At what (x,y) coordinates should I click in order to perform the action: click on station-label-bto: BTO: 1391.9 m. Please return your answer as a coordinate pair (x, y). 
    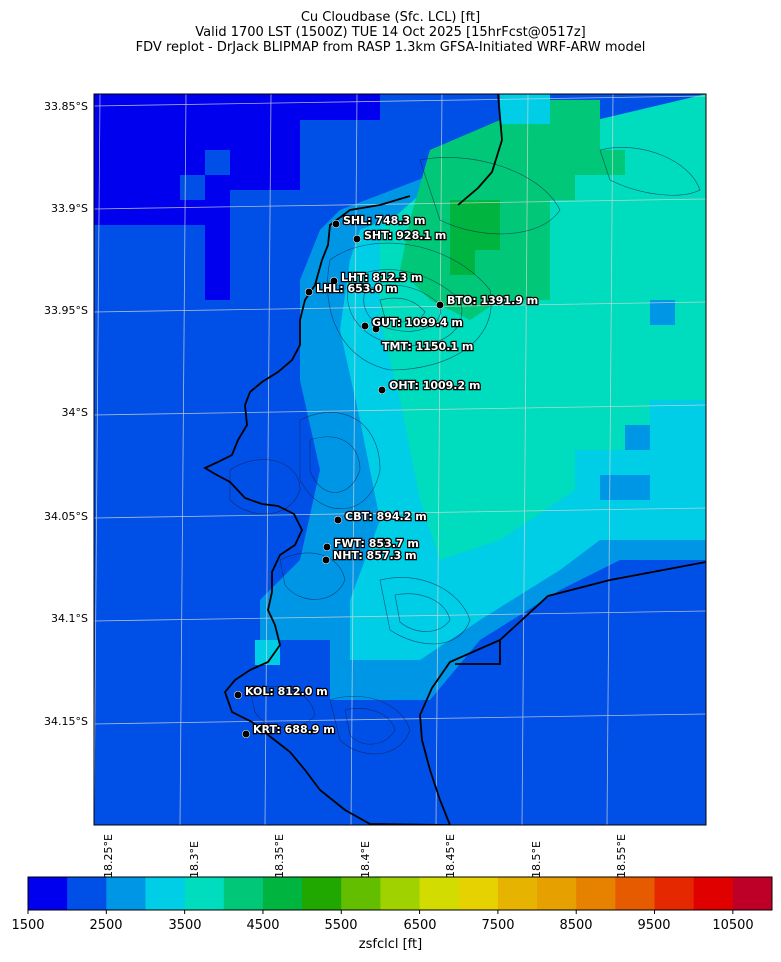
    Looking at the image, I should click on (492, 300).